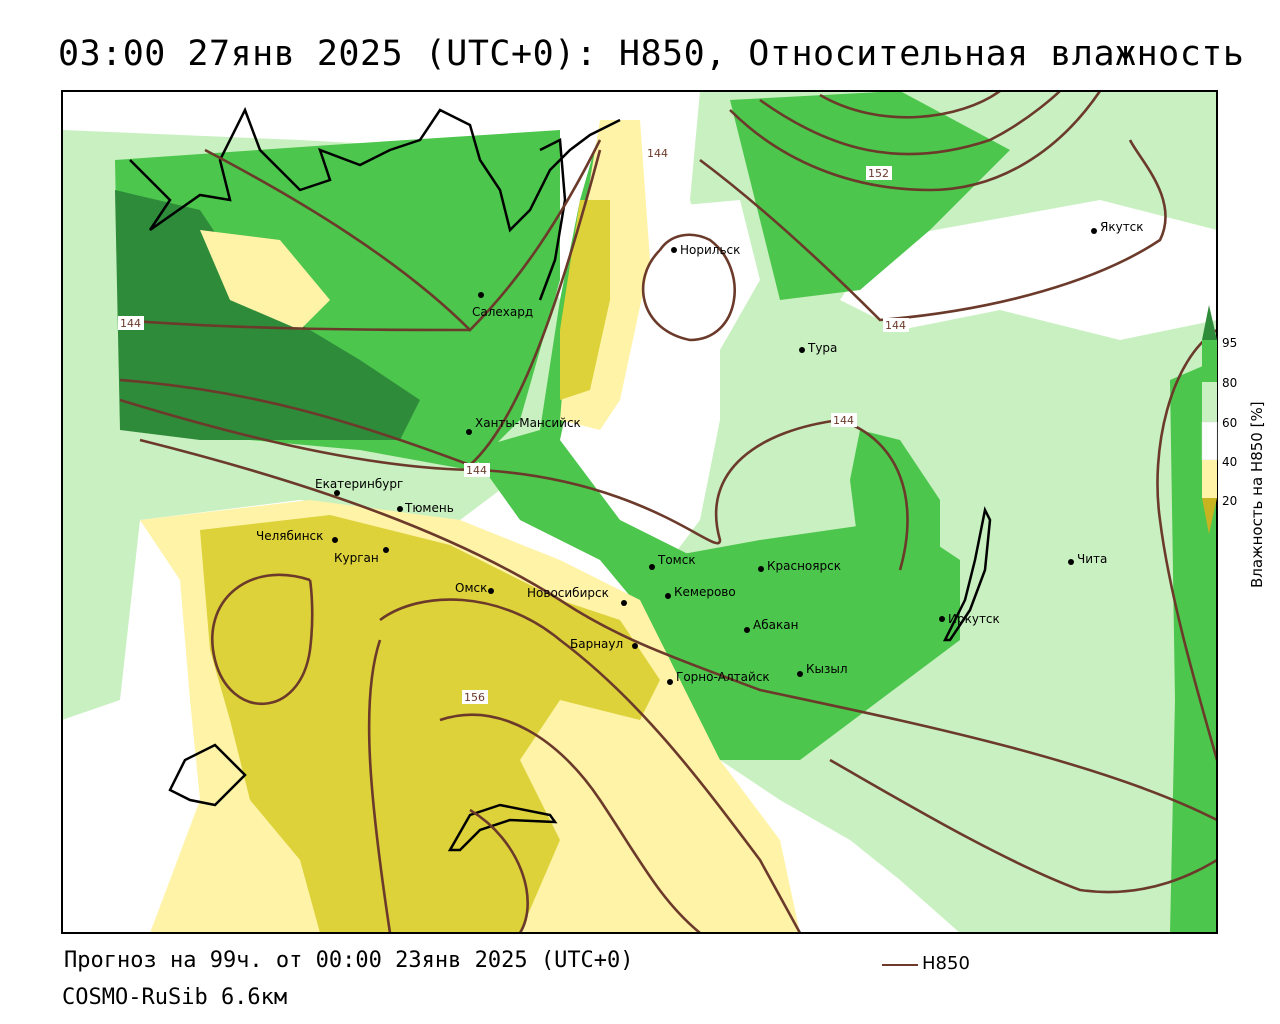 The image size is (1280, 1024). Describe the element at coordinates (974, 619) in the screenshot. I see `city-label-irkutsk: Иркутск` at that location.